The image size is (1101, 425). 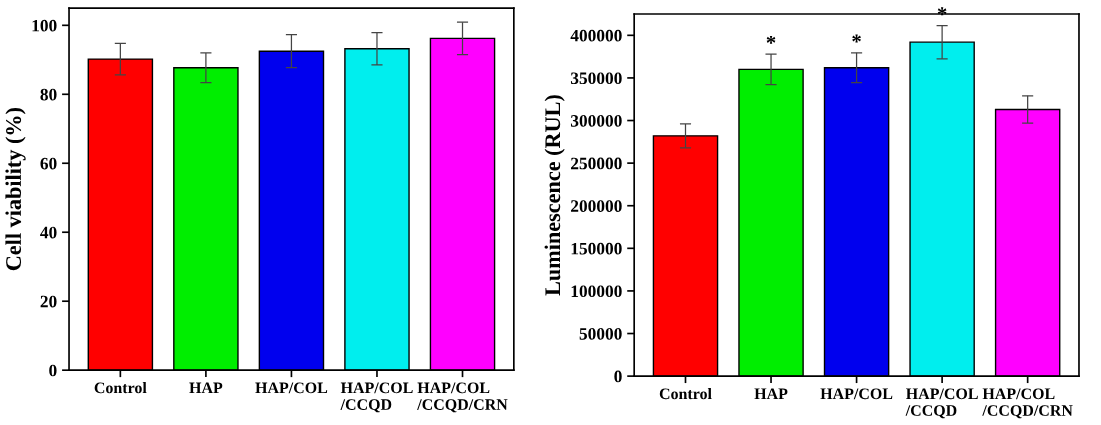 I want to click on y-tick-label: 300000, so click(x=596, y=121).